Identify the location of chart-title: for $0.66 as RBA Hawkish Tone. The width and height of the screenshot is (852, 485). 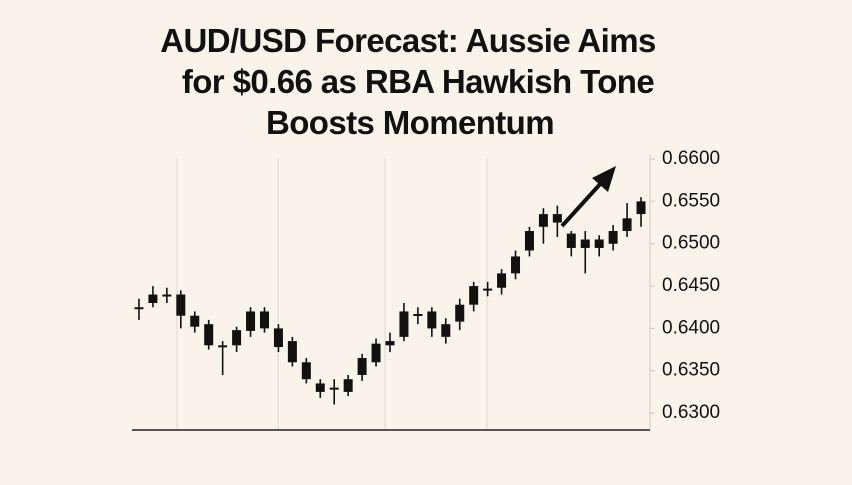
(418, 81).